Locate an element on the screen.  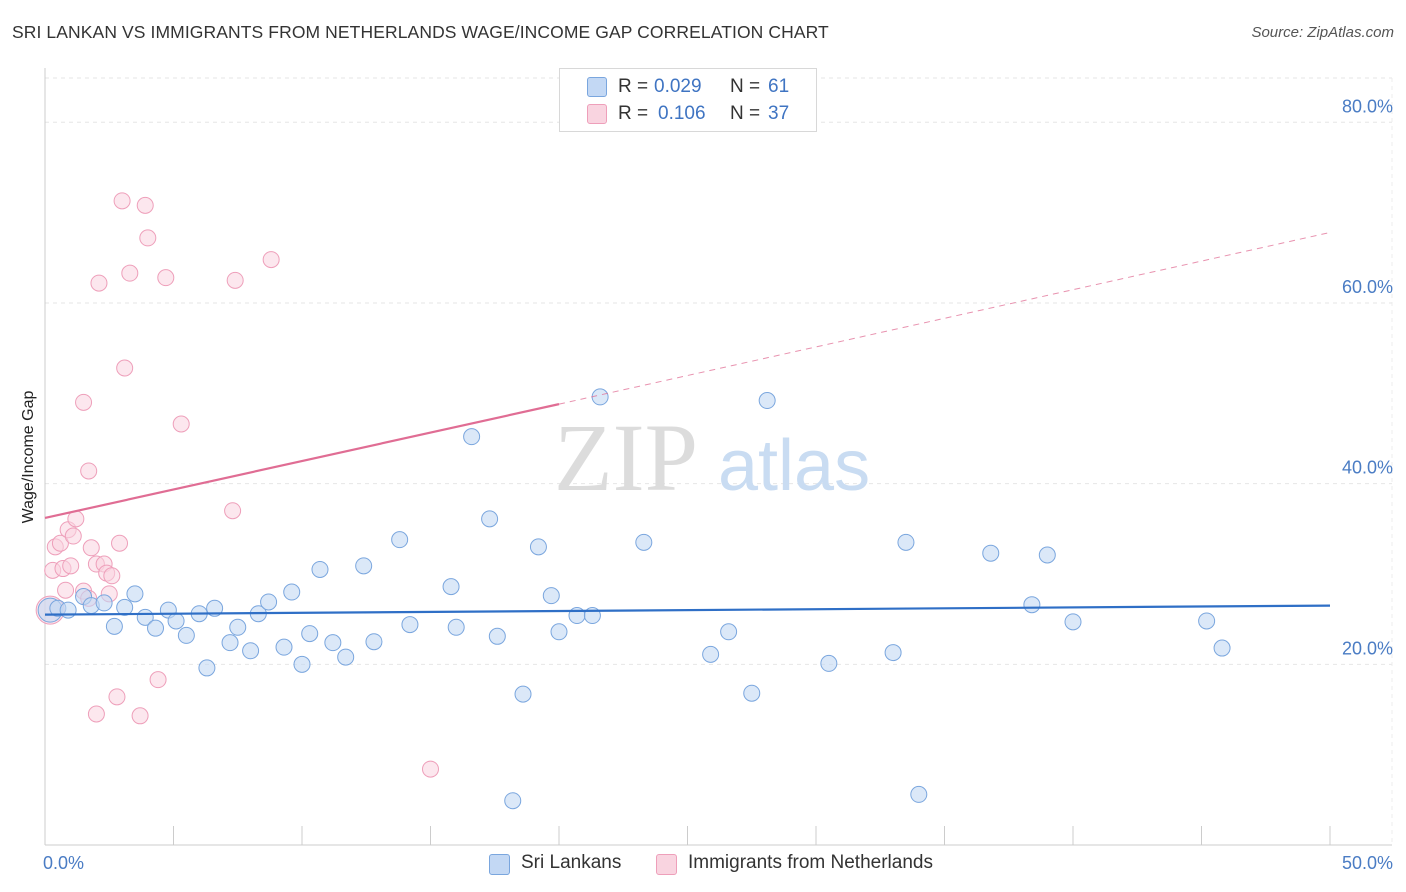
legend-n-value: 37 is located at coordinates (779, 113).